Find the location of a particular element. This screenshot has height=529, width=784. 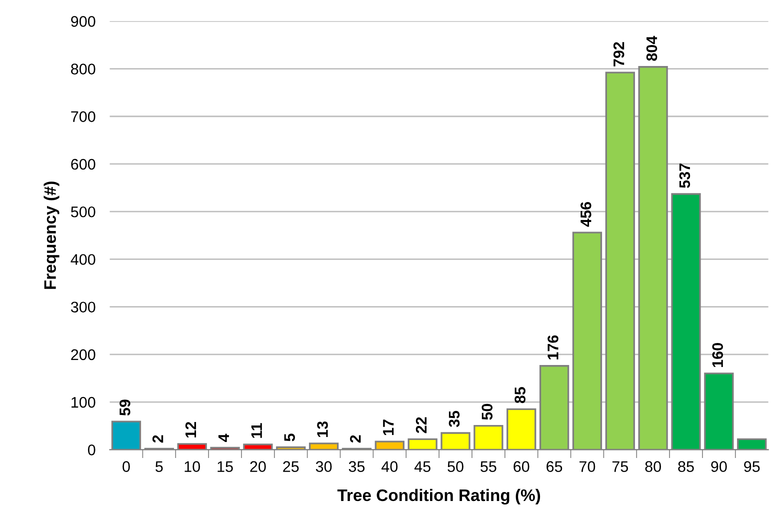

x-axis-title: Tree Condition Rating (%) is located at coordinates (438, 496).